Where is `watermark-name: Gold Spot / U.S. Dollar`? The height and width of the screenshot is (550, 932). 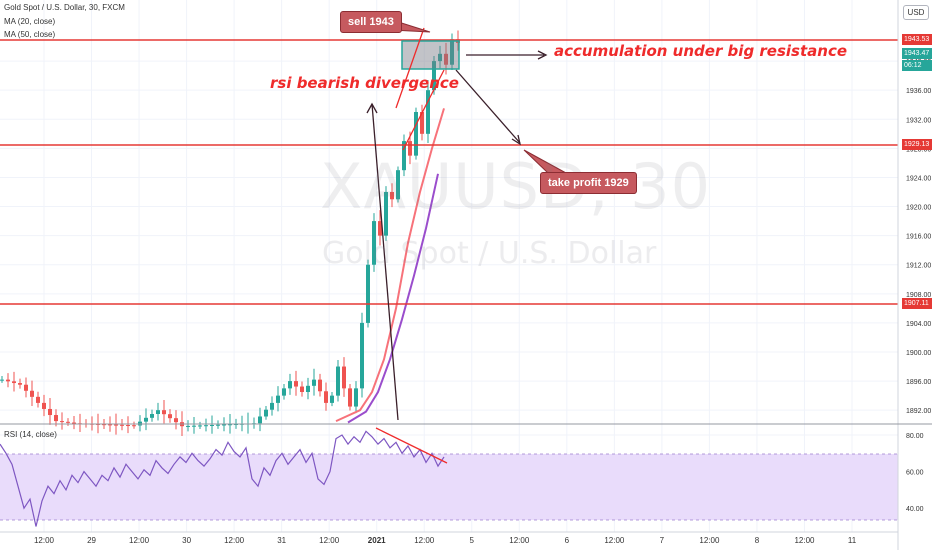
watermark-name: Gold Spot / U.S. Dollar is located at coordinates (489, 253).